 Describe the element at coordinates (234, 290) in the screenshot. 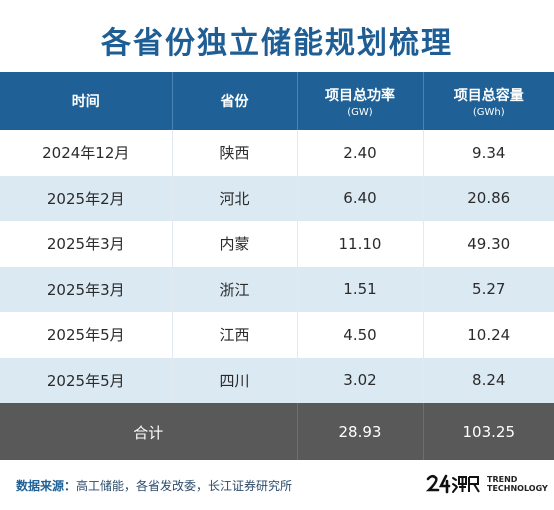

I see `cell-province: 浙江` at that location.